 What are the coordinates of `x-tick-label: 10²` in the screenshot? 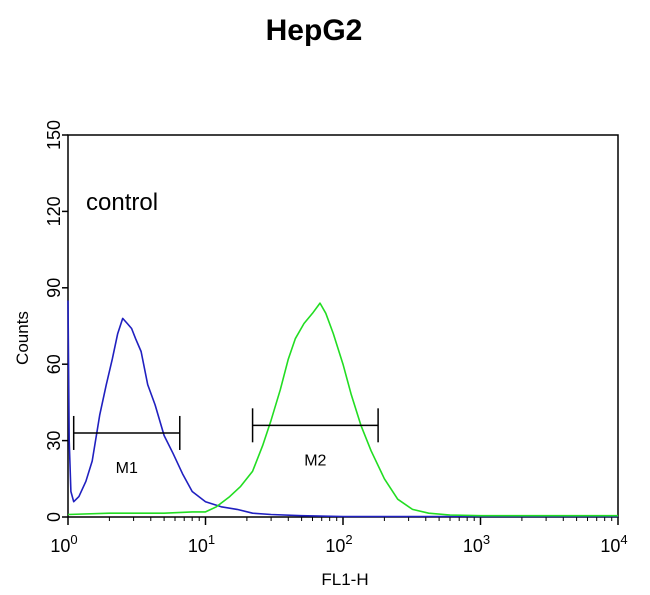 It's located at (338, 544).